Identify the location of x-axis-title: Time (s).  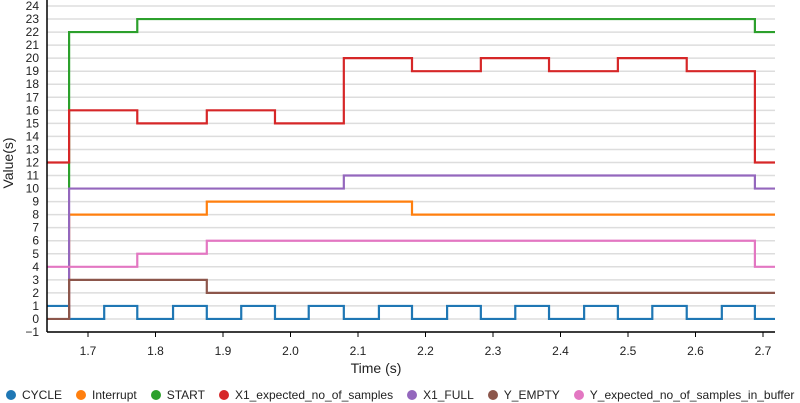
(376, 368).